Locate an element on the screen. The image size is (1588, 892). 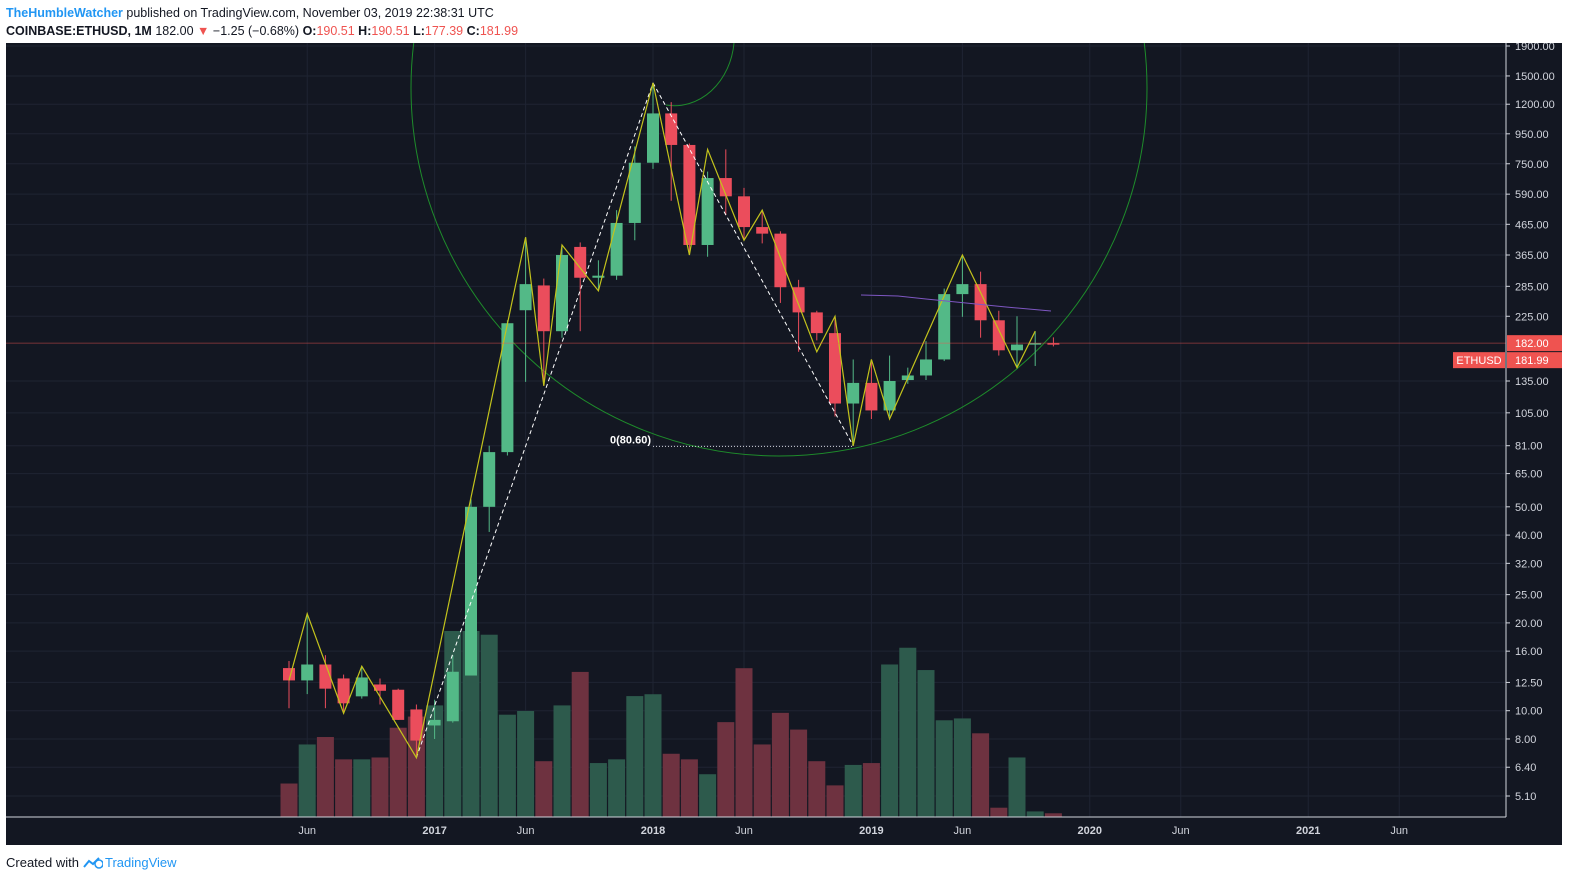
close-value: 181.99 is located at coordinates (499, 31).